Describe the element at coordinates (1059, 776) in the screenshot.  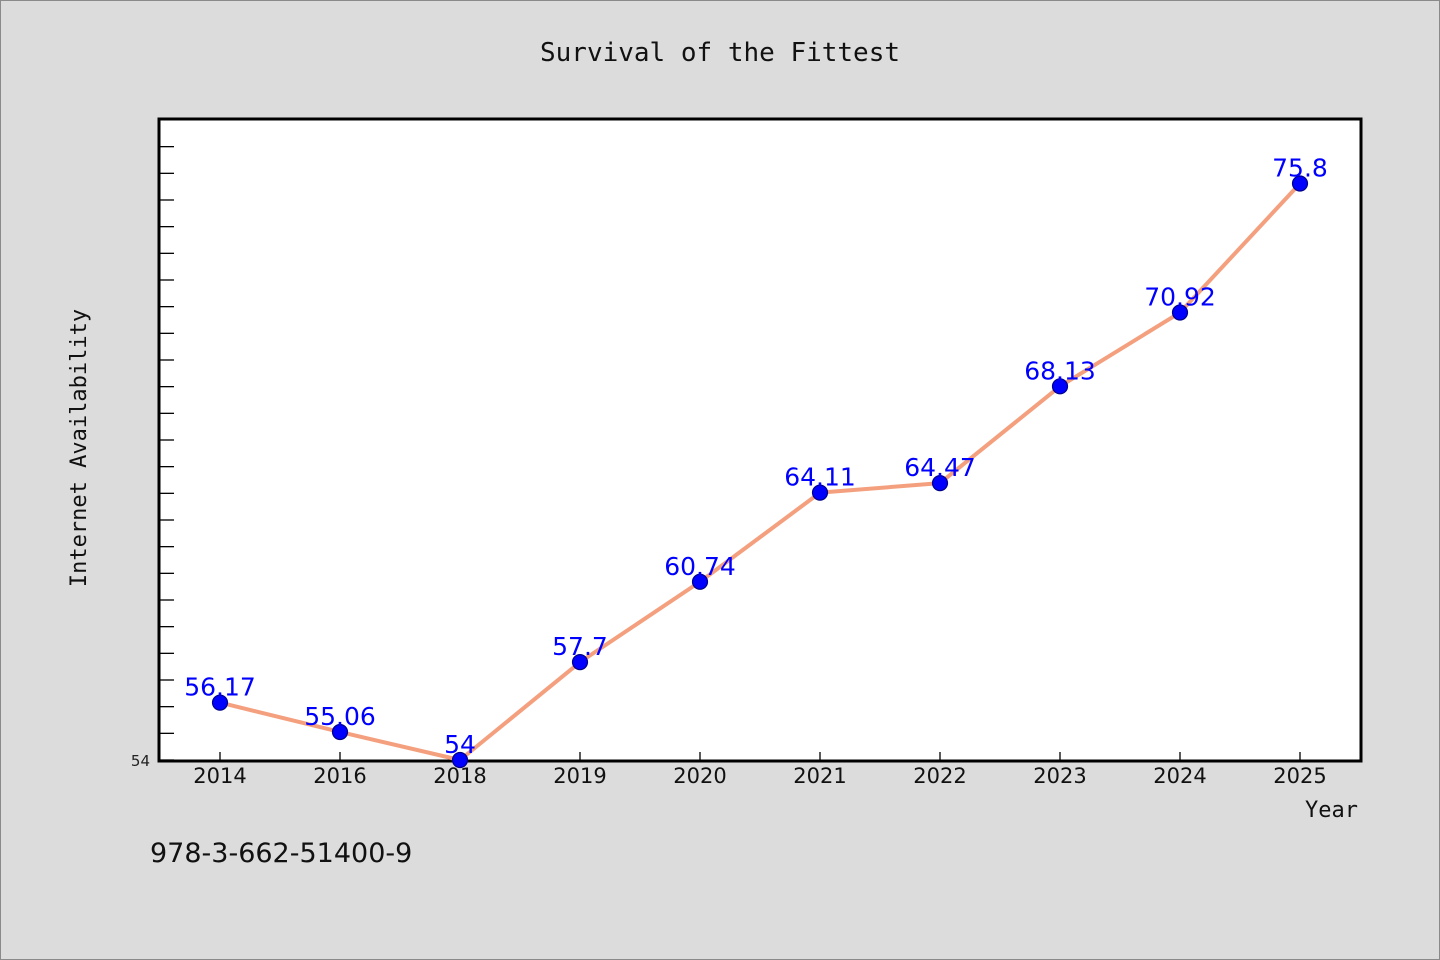
I see `x-tick-label: 2023` at that location.